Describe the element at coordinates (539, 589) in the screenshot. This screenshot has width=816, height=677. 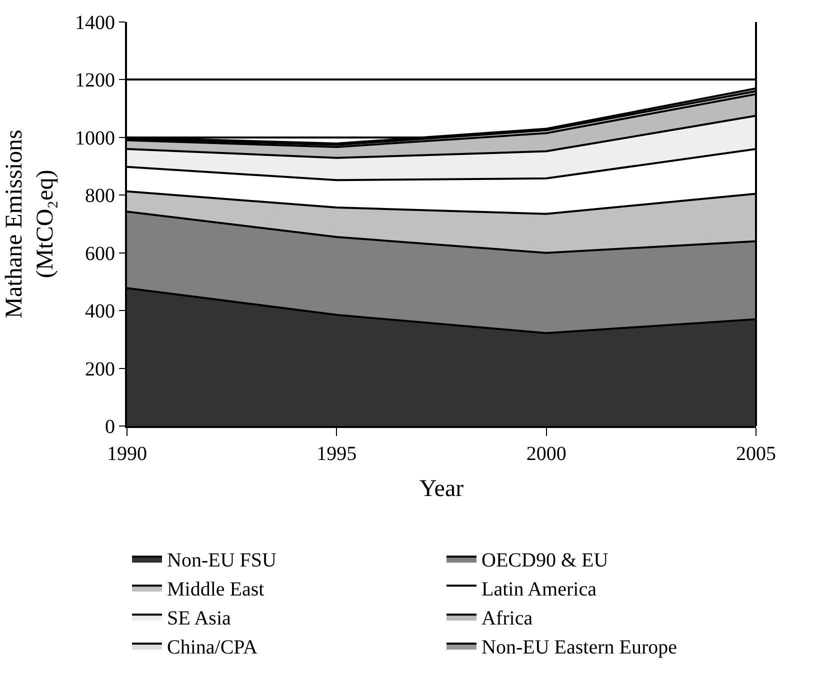
I see `legend-label: Latin America` at that location.